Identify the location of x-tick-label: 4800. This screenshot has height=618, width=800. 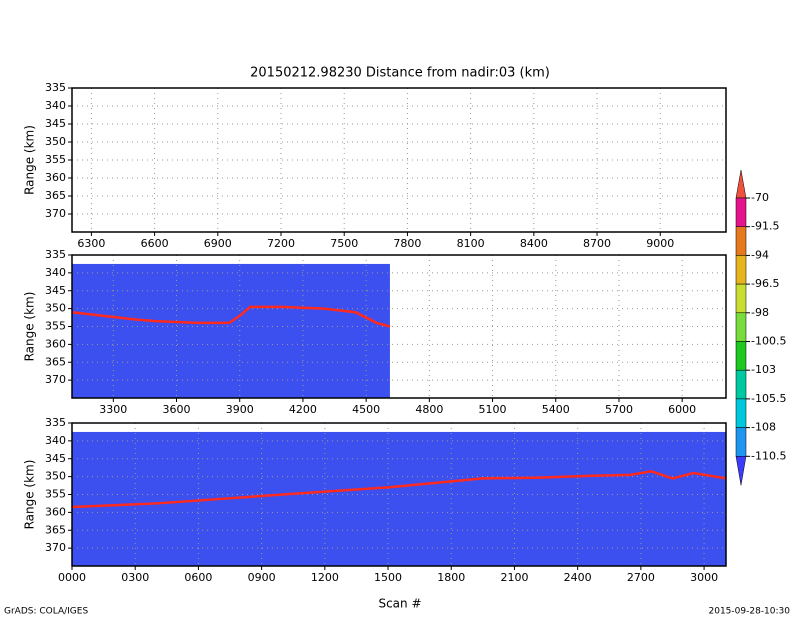
(429, 409).